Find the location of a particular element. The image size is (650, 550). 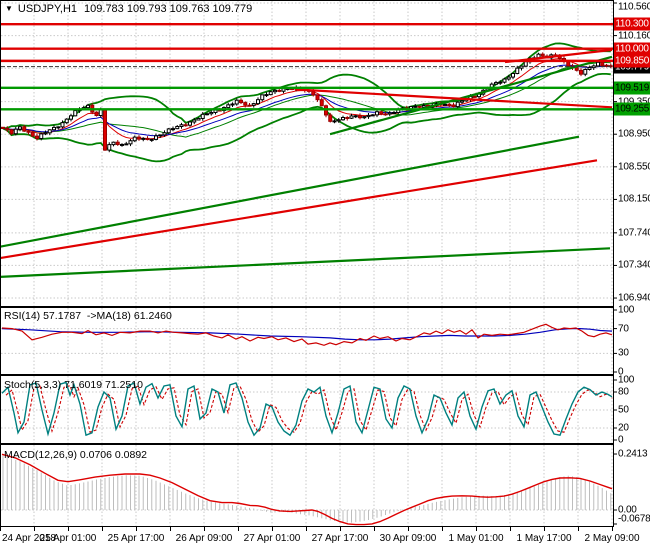

quote-ohlc: 109.783 109.793 109.763 109.779 is located at coordinates (168, 9).